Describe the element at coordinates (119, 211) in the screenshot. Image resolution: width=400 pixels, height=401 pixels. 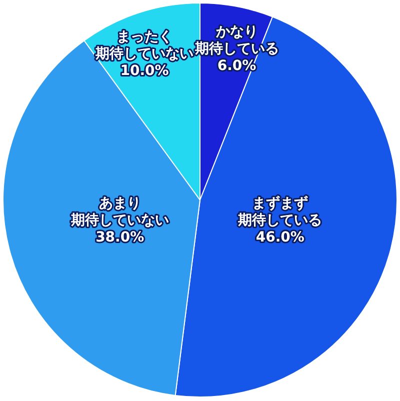
I see `slice-label: あまり期待していない` at that location.